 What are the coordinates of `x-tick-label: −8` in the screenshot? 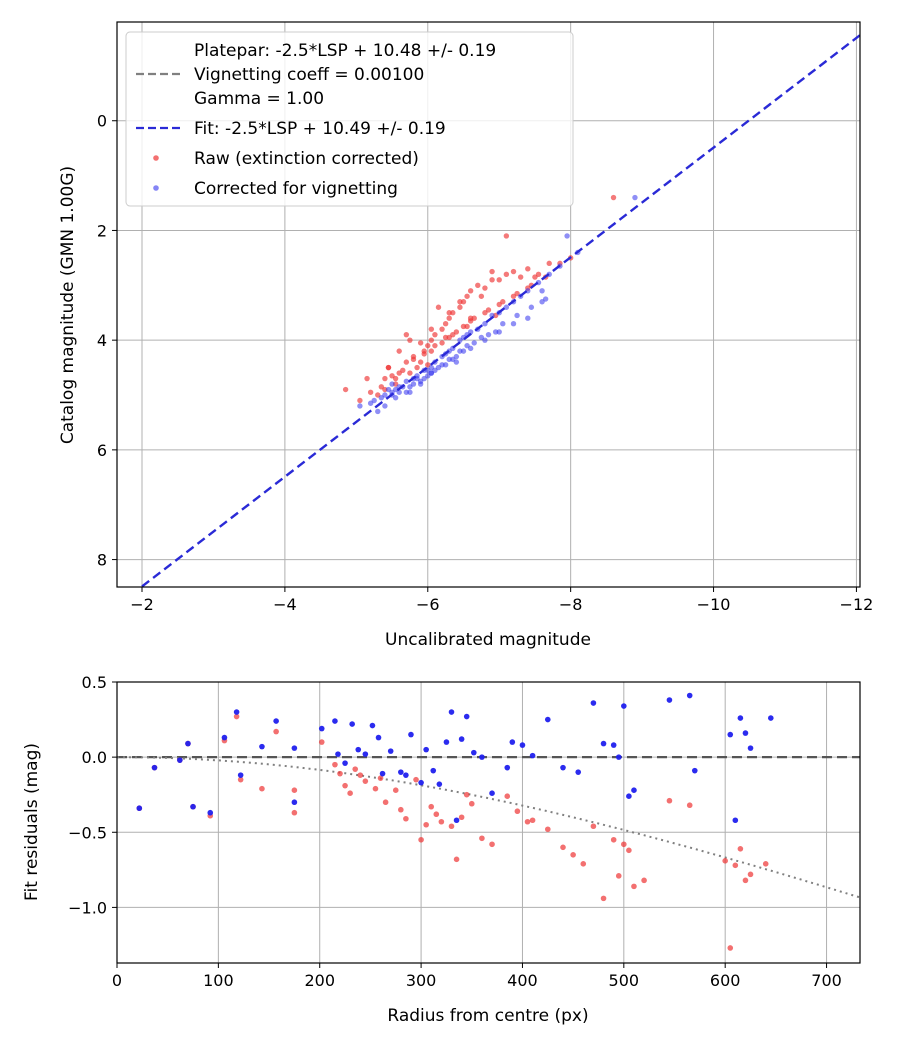 It's located at (571, 604).